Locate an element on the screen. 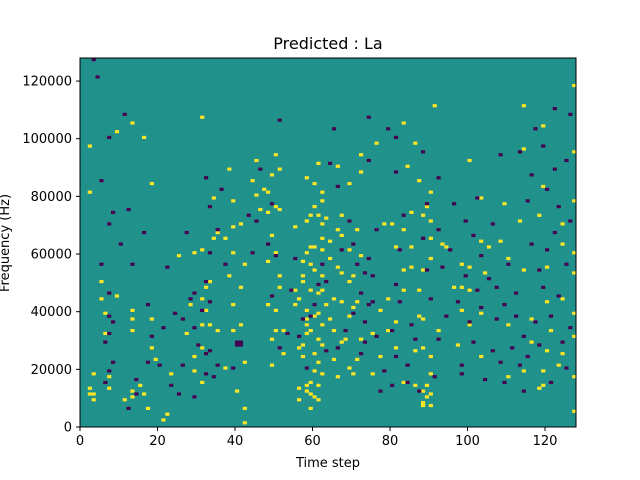 Image resolution: width=640 pixels, height=480 pixels. y-tick-label: 40000 is located at coordinates (51, 312).